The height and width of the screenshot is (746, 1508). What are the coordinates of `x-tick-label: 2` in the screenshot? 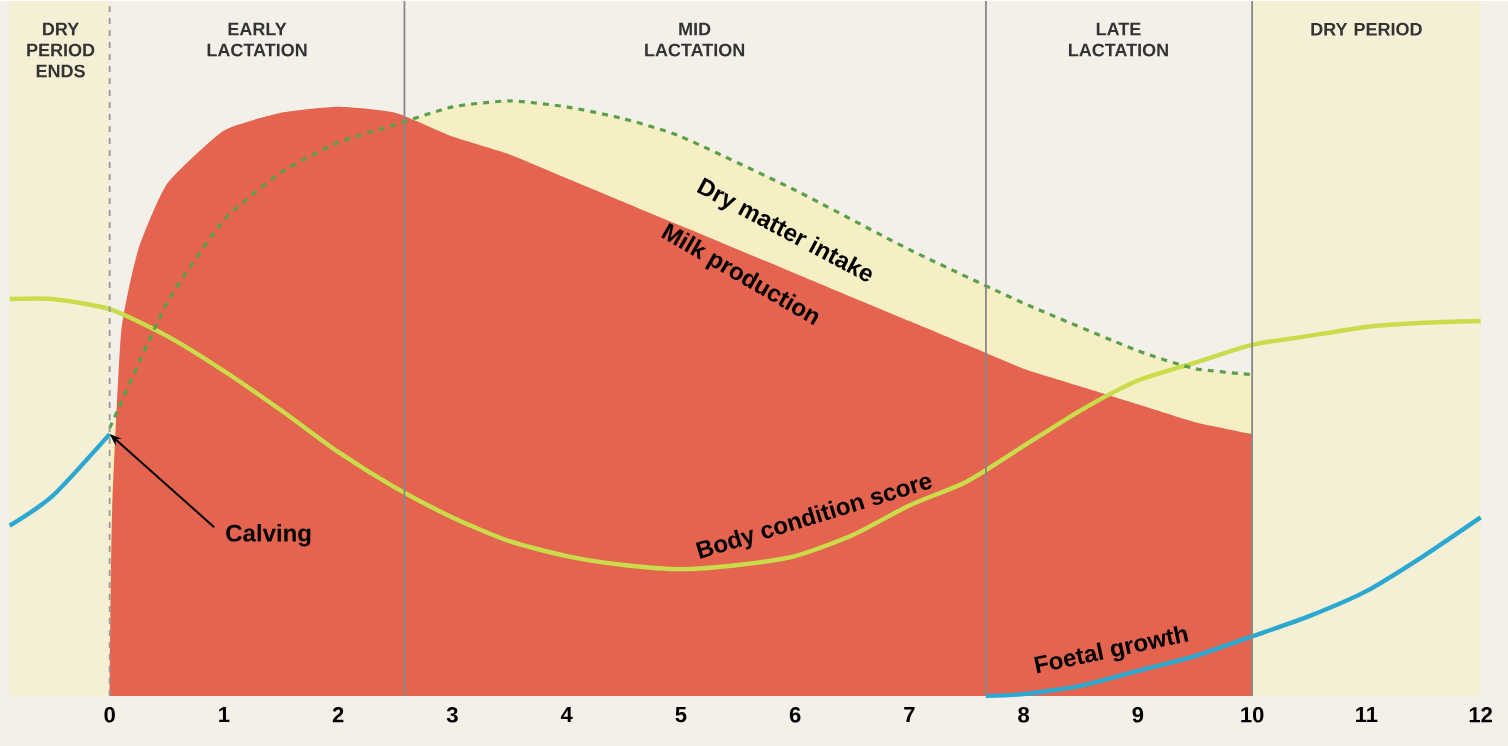 It's located at (338, 715).